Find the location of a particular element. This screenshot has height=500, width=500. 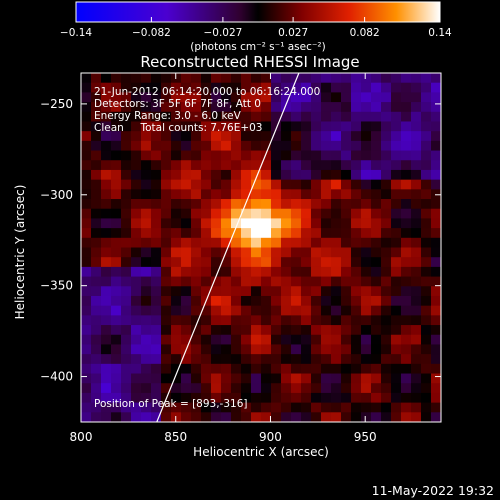

colorbar-unit-label: (photons cm⁻² s⁻¹ asec⁻²) is located at coordinates (257, 47).